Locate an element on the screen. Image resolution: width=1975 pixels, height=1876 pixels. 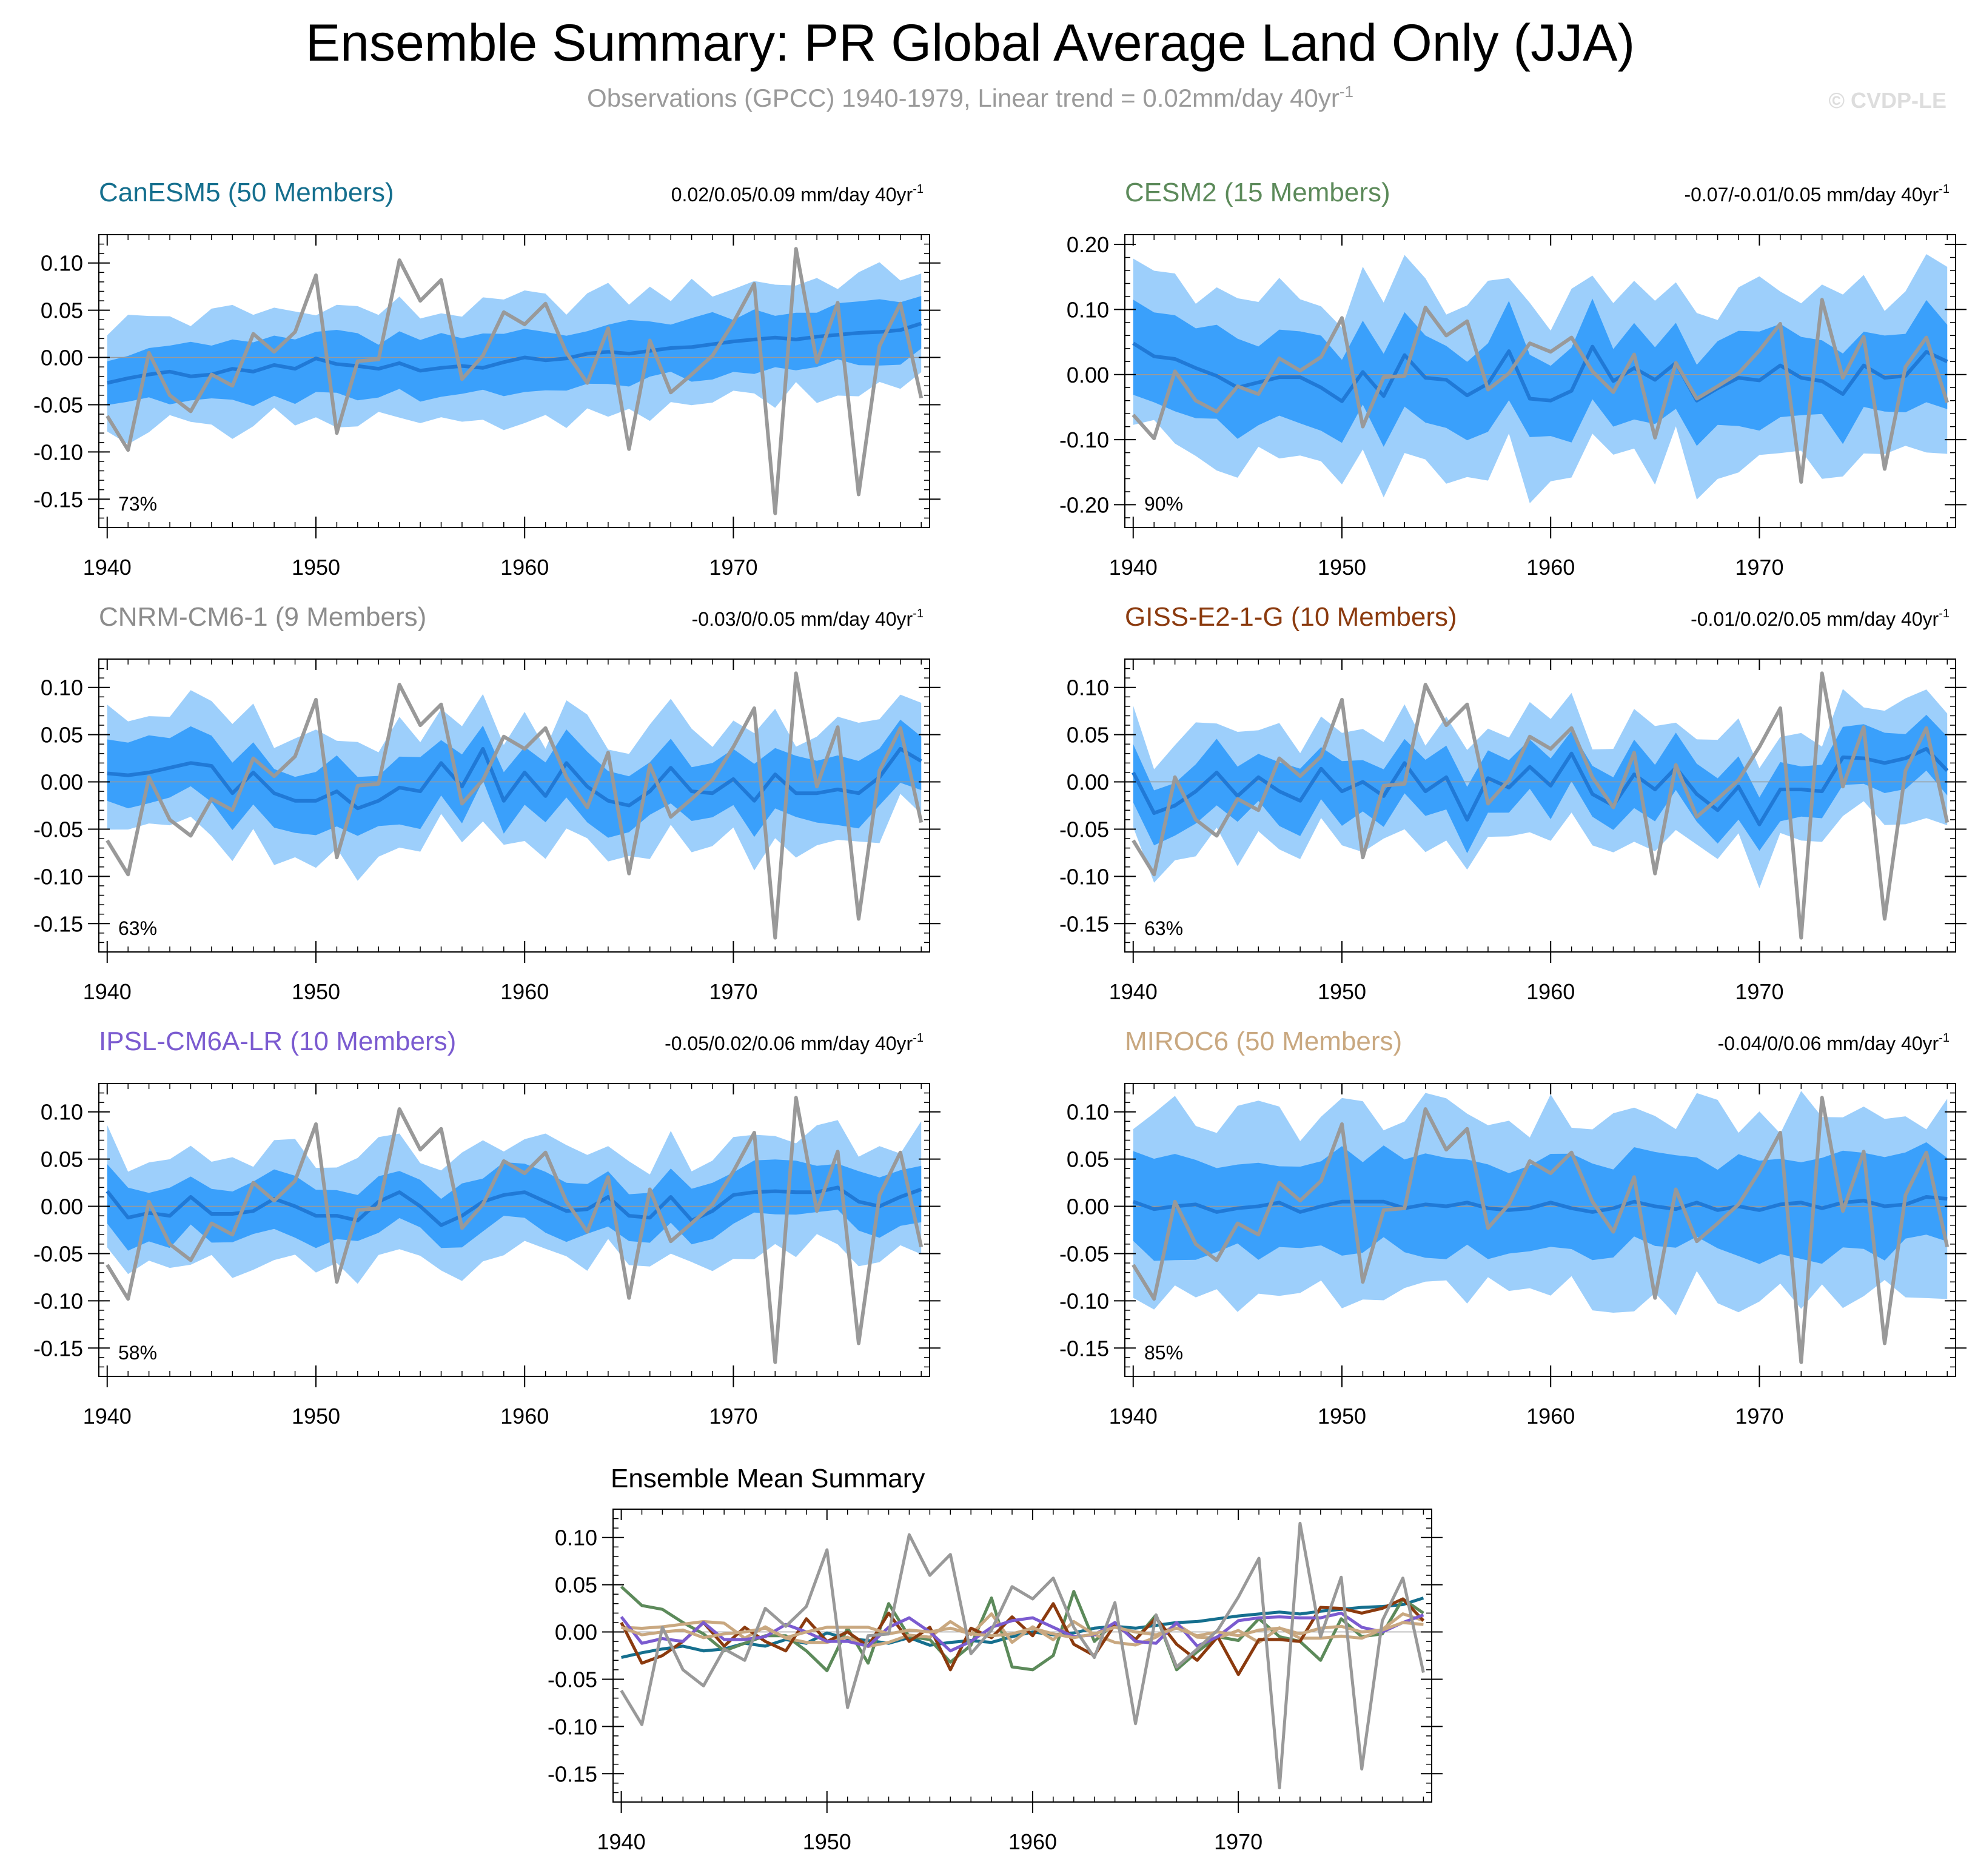
trend-label: -0.04/0/0.06 mm/day 40yr-1 is located at coordinates (1834, 1042).